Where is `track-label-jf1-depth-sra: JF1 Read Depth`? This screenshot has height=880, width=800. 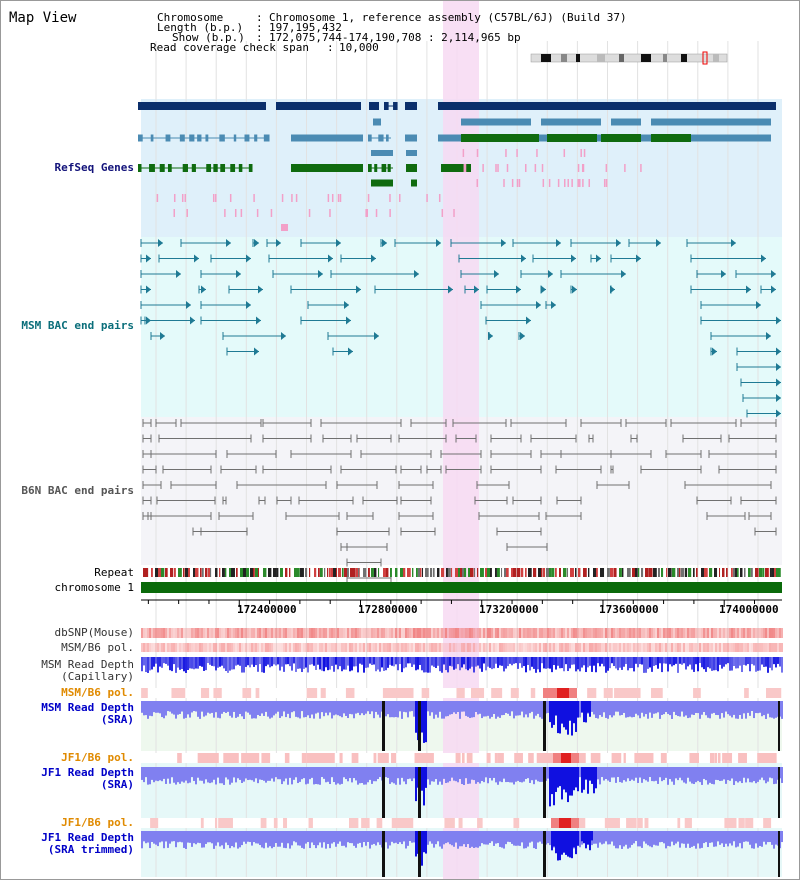
track-label-jf1-depth-sra: JF1 Read Depth is located at coordinates (87, 772).